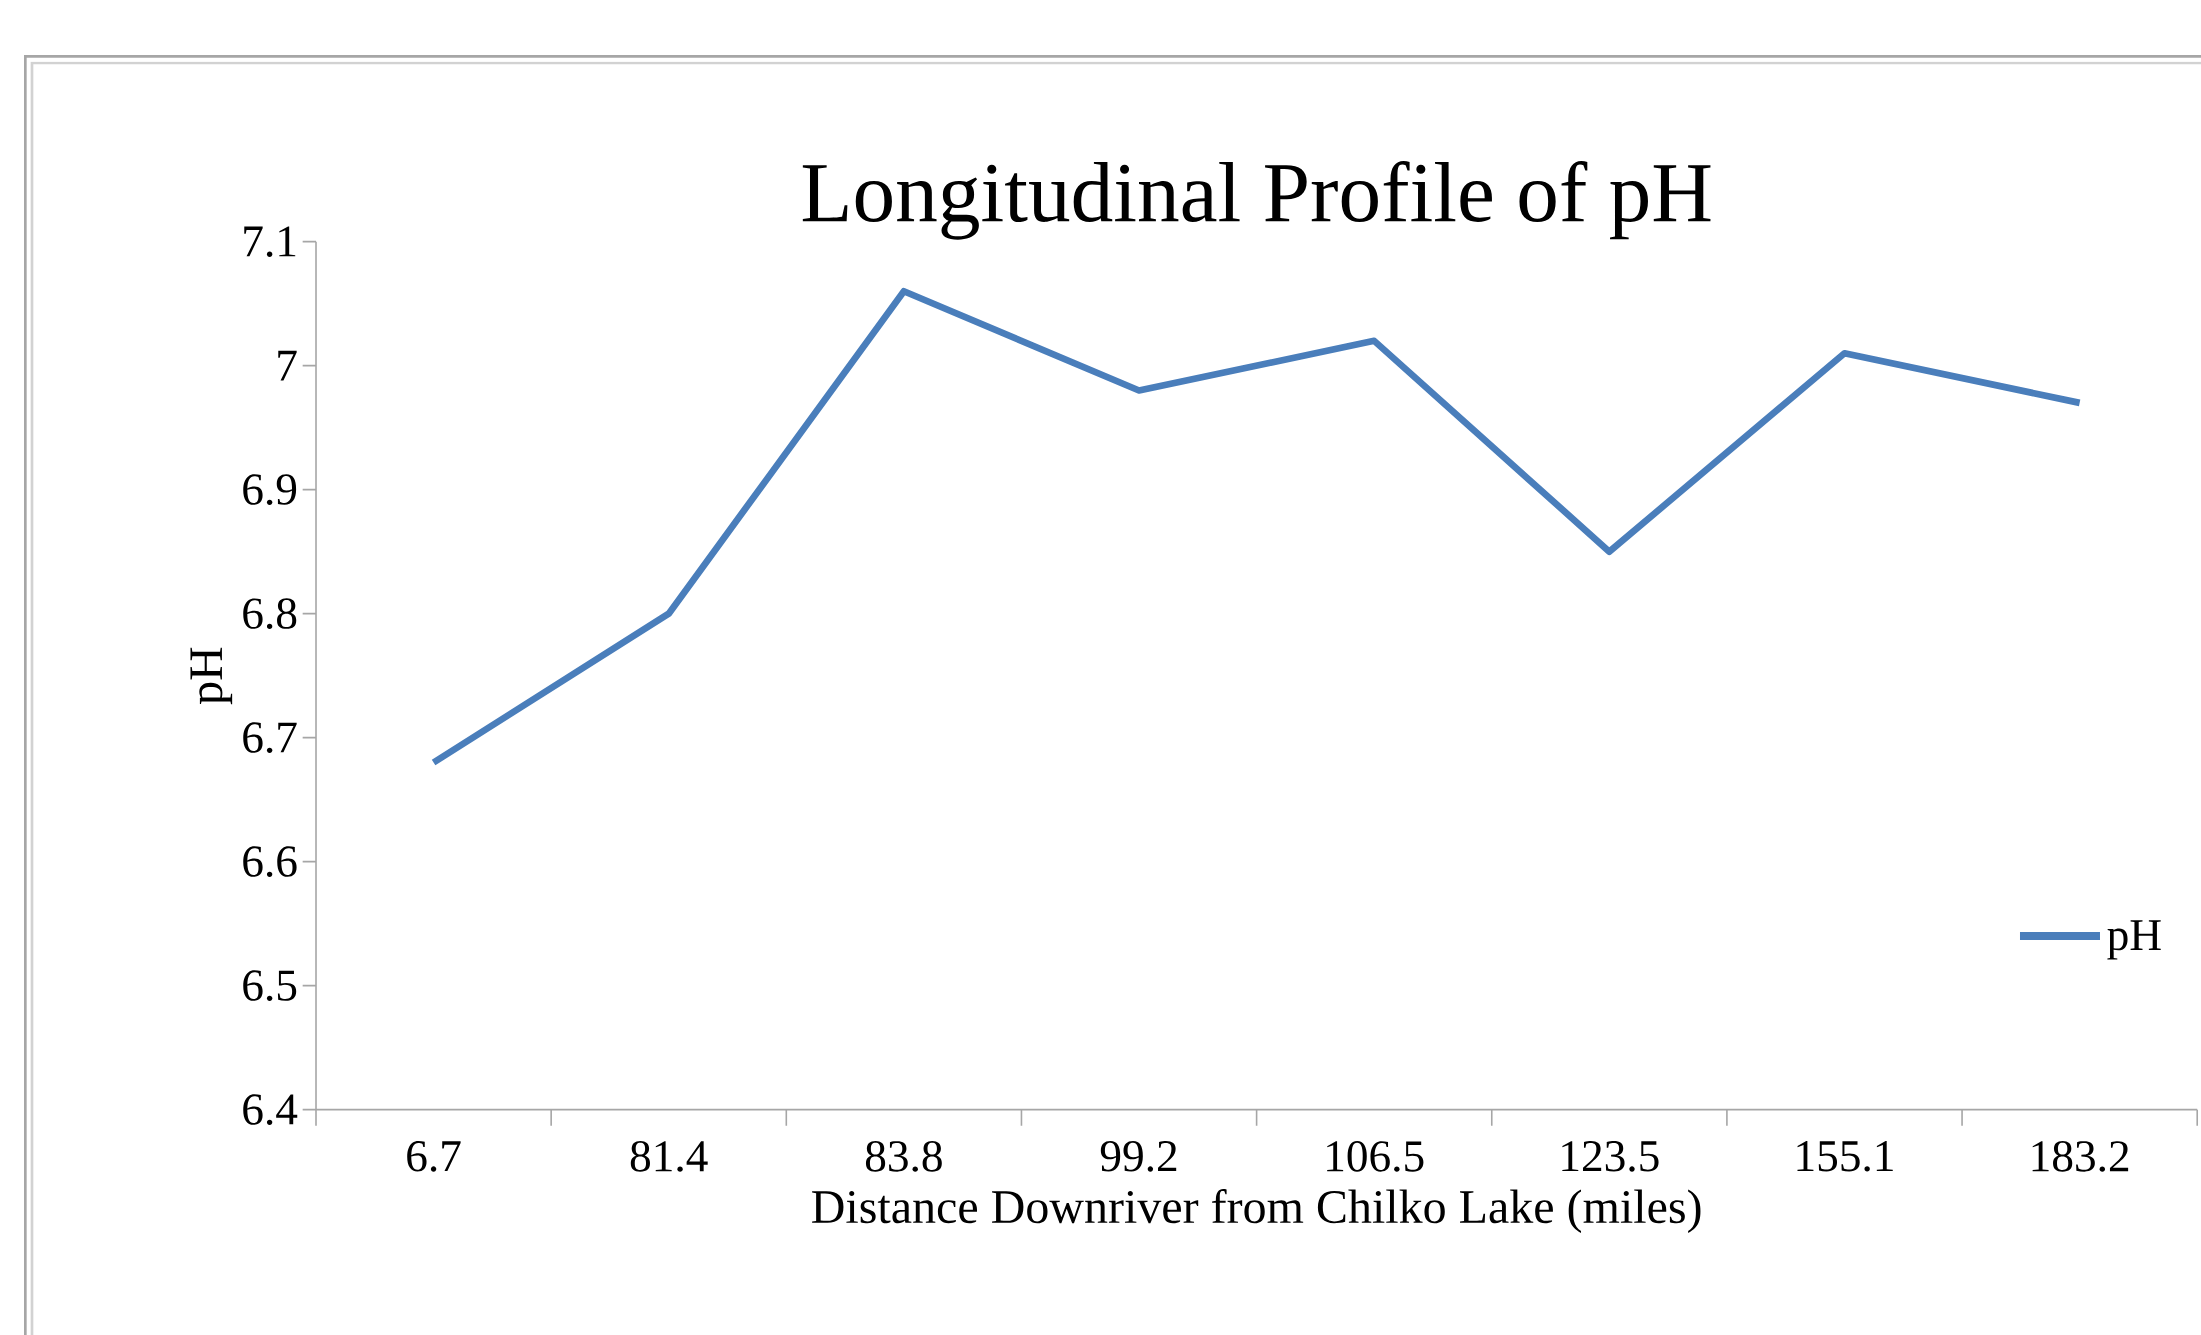 This screenshot has width=2201, height=1335. What do you see at coordinates (1256, 200) in the screenshot?
I see `chart-title: Longitudinal Profile of pH` at bounding box center [1256, 200].